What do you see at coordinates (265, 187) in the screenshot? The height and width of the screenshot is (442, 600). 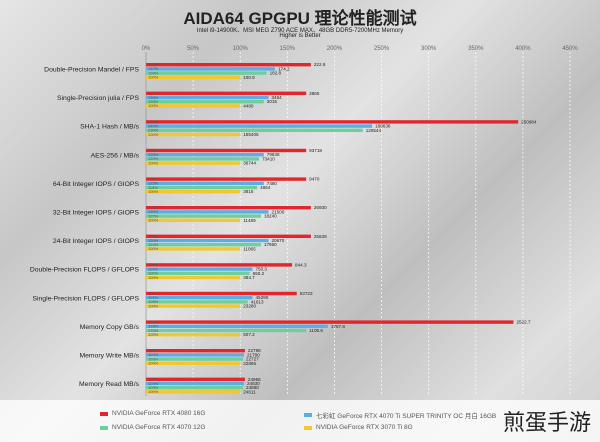 I see `data-label: 4664` at bounding box center [265, 187].